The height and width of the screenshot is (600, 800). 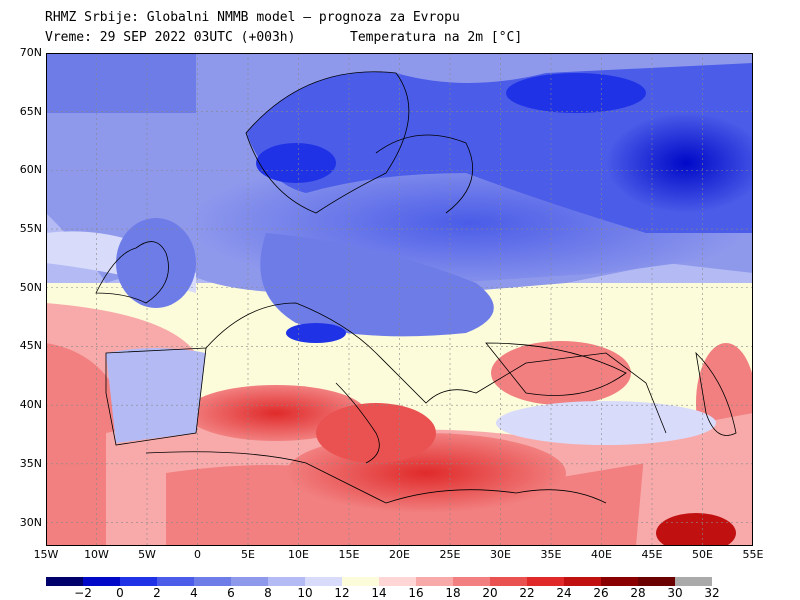 What do you see at coordinates (500, 554) in the screenshot?
I see `longitude-label: 30E` at bounding box center [500, 554].